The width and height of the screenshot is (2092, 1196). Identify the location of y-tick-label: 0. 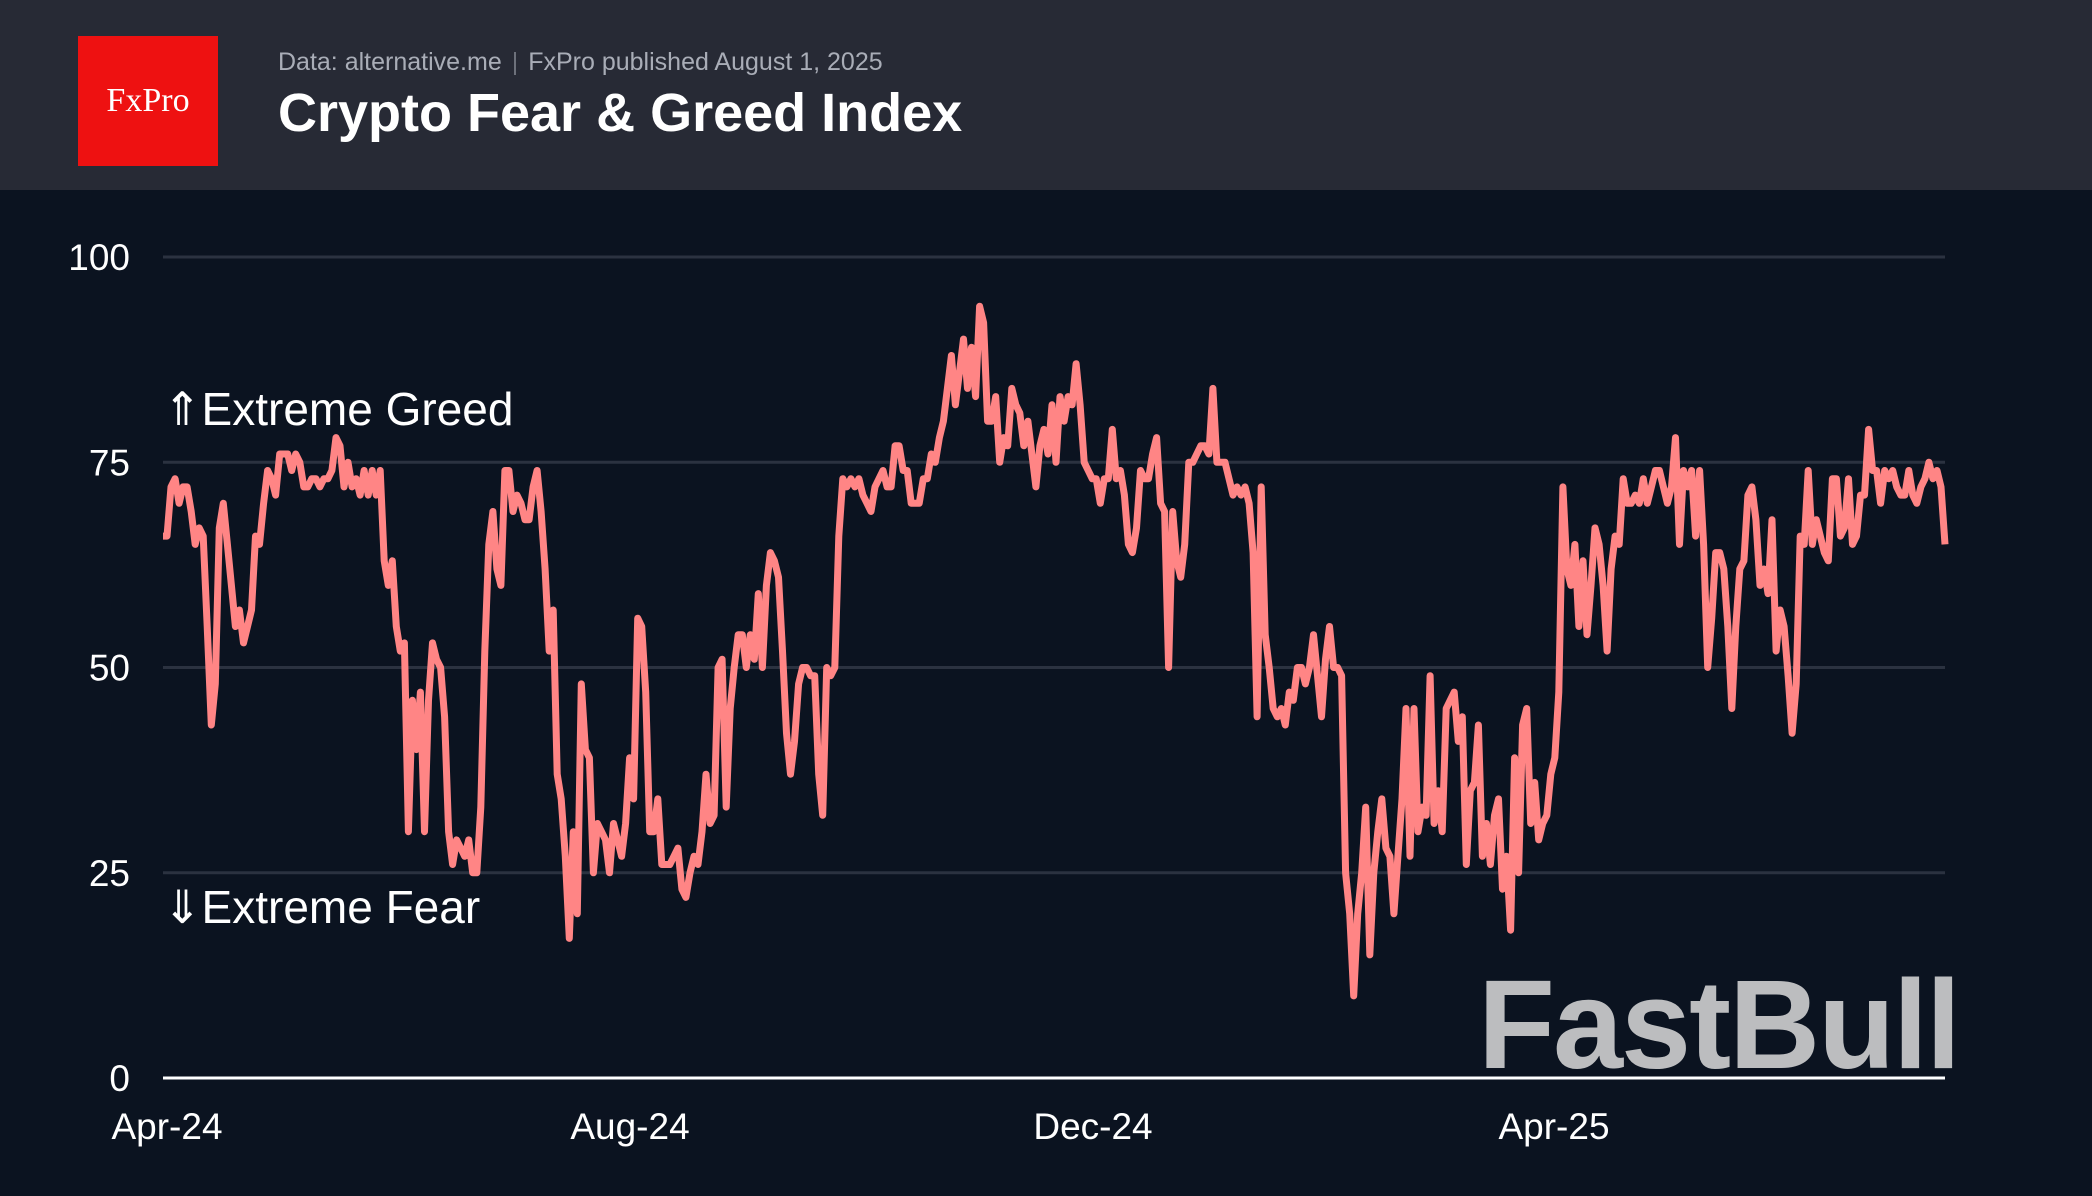
(119, 1078).